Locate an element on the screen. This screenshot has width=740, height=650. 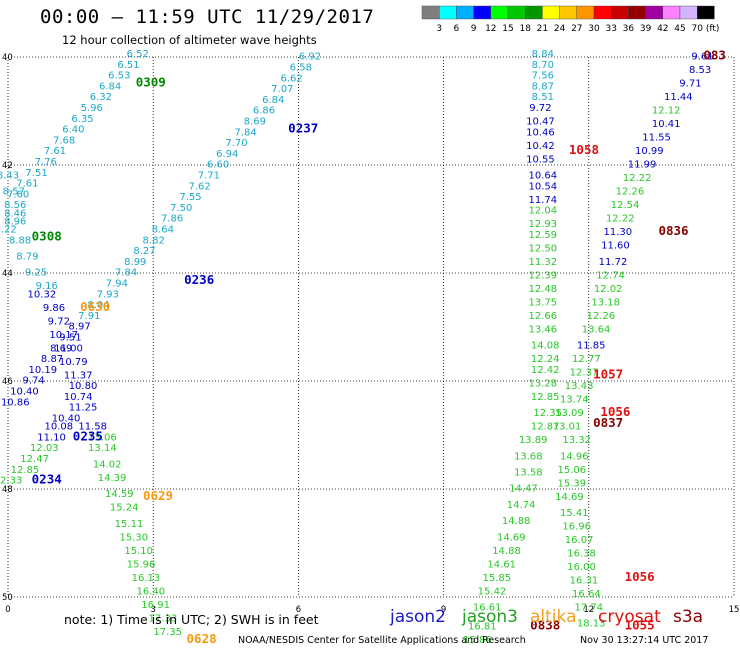
wave-height-point: 12.47 is located at coordinates (34, 459).